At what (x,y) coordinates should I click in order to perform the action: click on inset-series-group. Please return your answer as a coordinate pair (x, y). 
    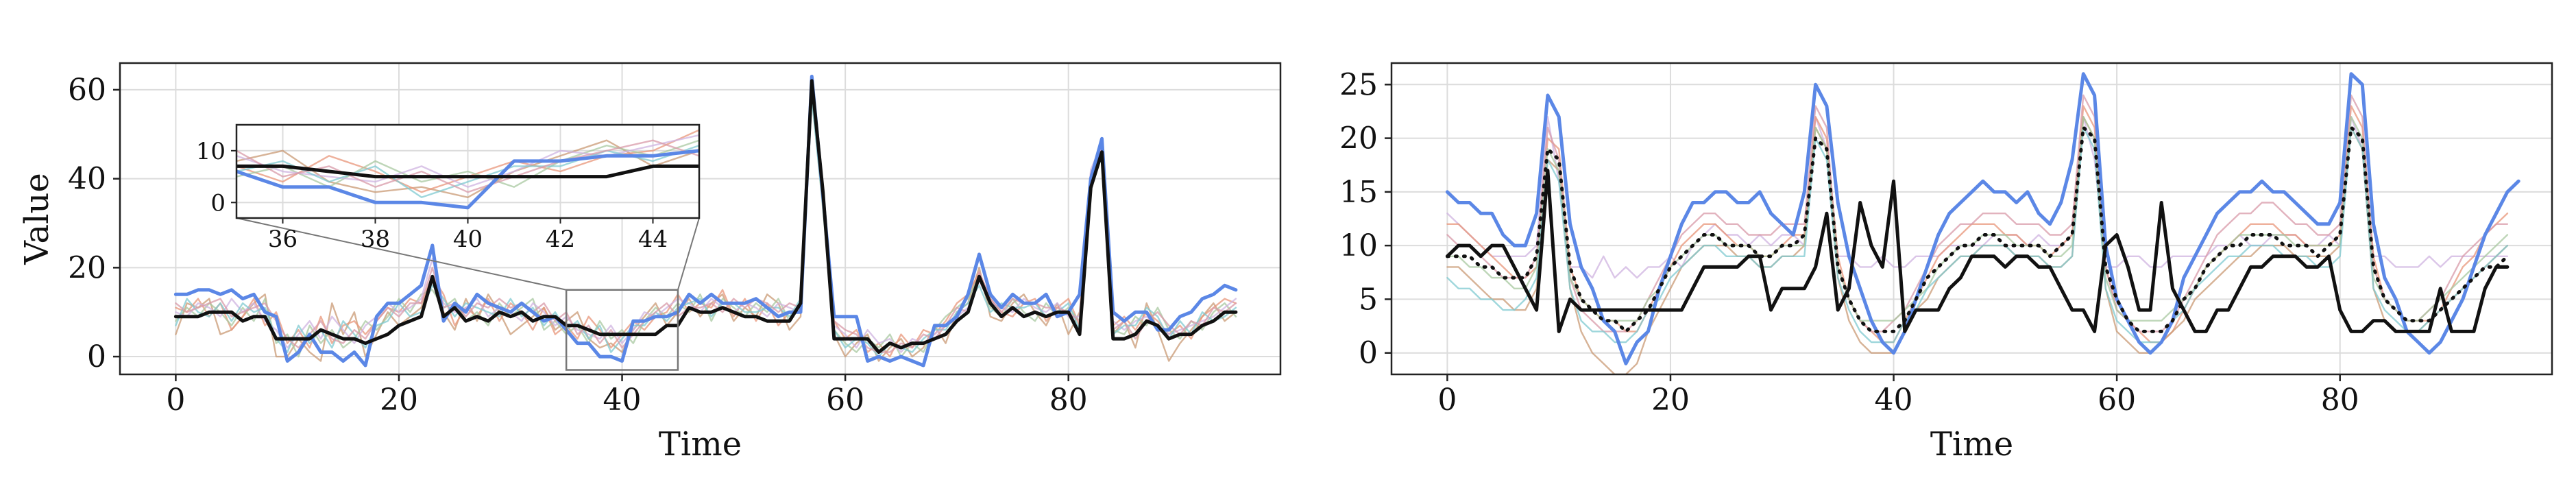
    Looking at the image, I should click on (467, 169).